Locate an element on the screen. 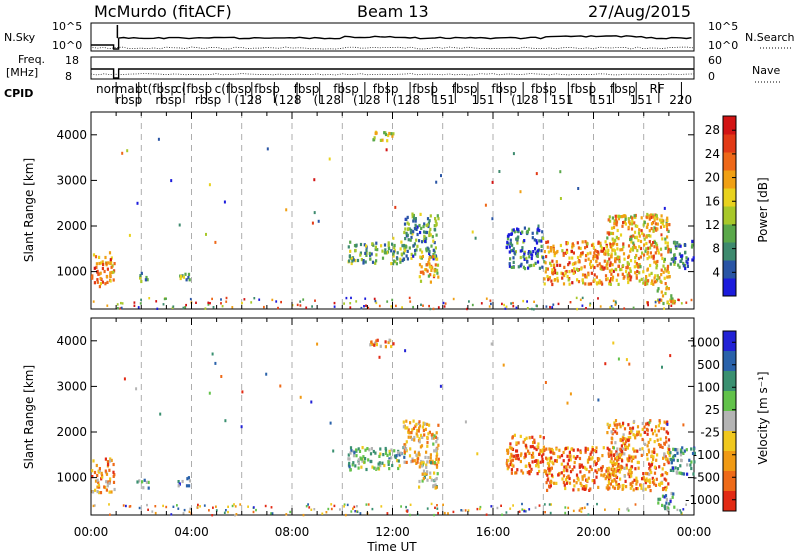 The height and width of the screenshot is (554, 800). freq-tick-top: 18 is located at coordinates (72, 60).